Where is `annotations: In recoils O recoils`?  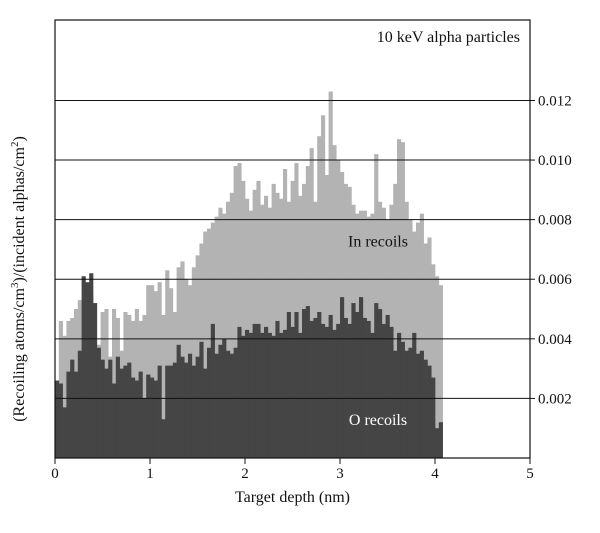 annotations: In recoils O recoils is located at coordinates (378, 331).